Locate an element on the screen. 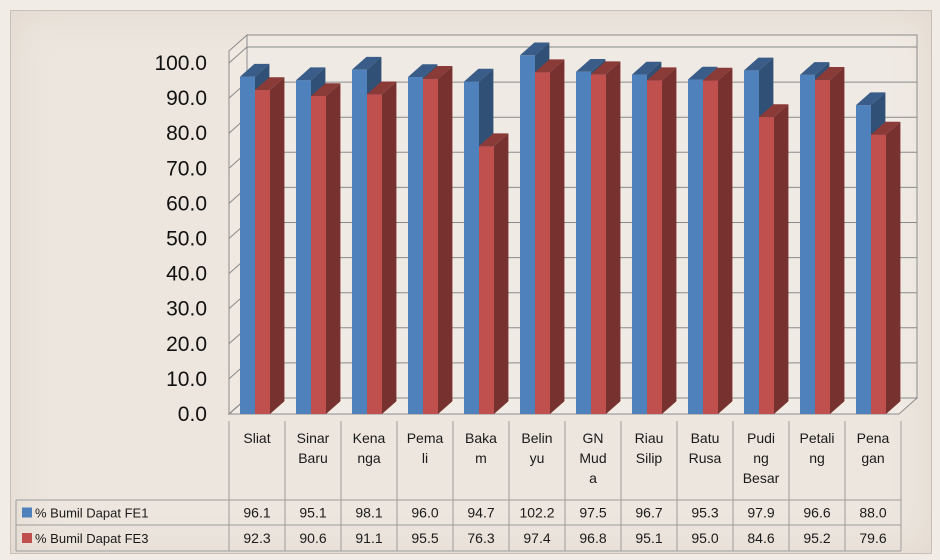 The image size is (940, 560). data-cell: 92.3 is located at coordinates (256, 538).